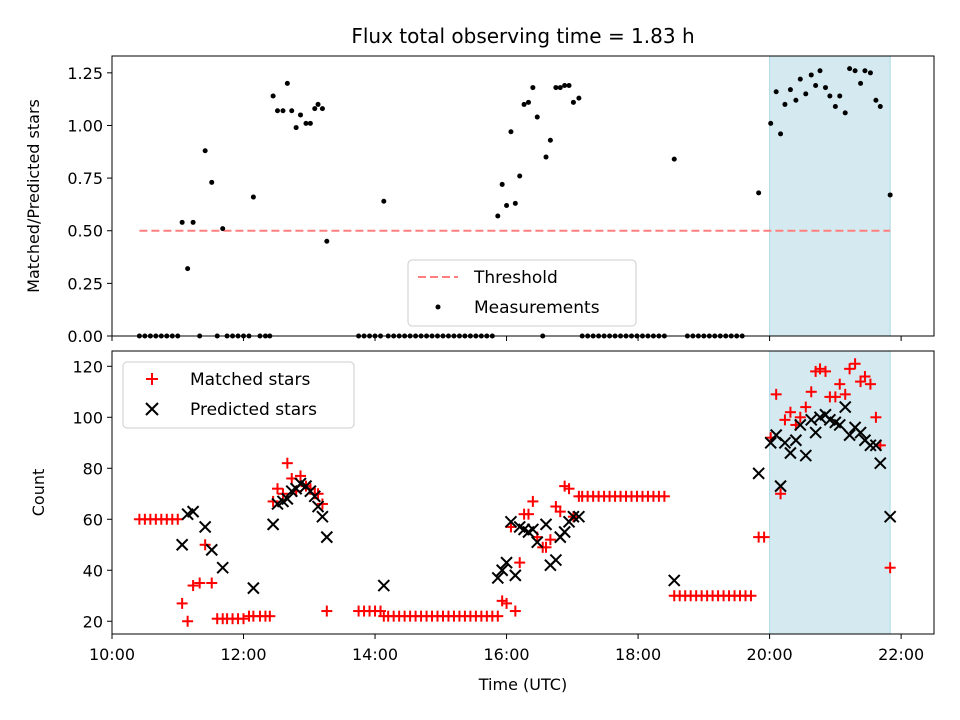 This screenshot has height=720, width=960. I want to click on bottom-x-ticks: 10:00 12:00 14:00 16:00 18:00 20:00 22:00, so click(506, 649).